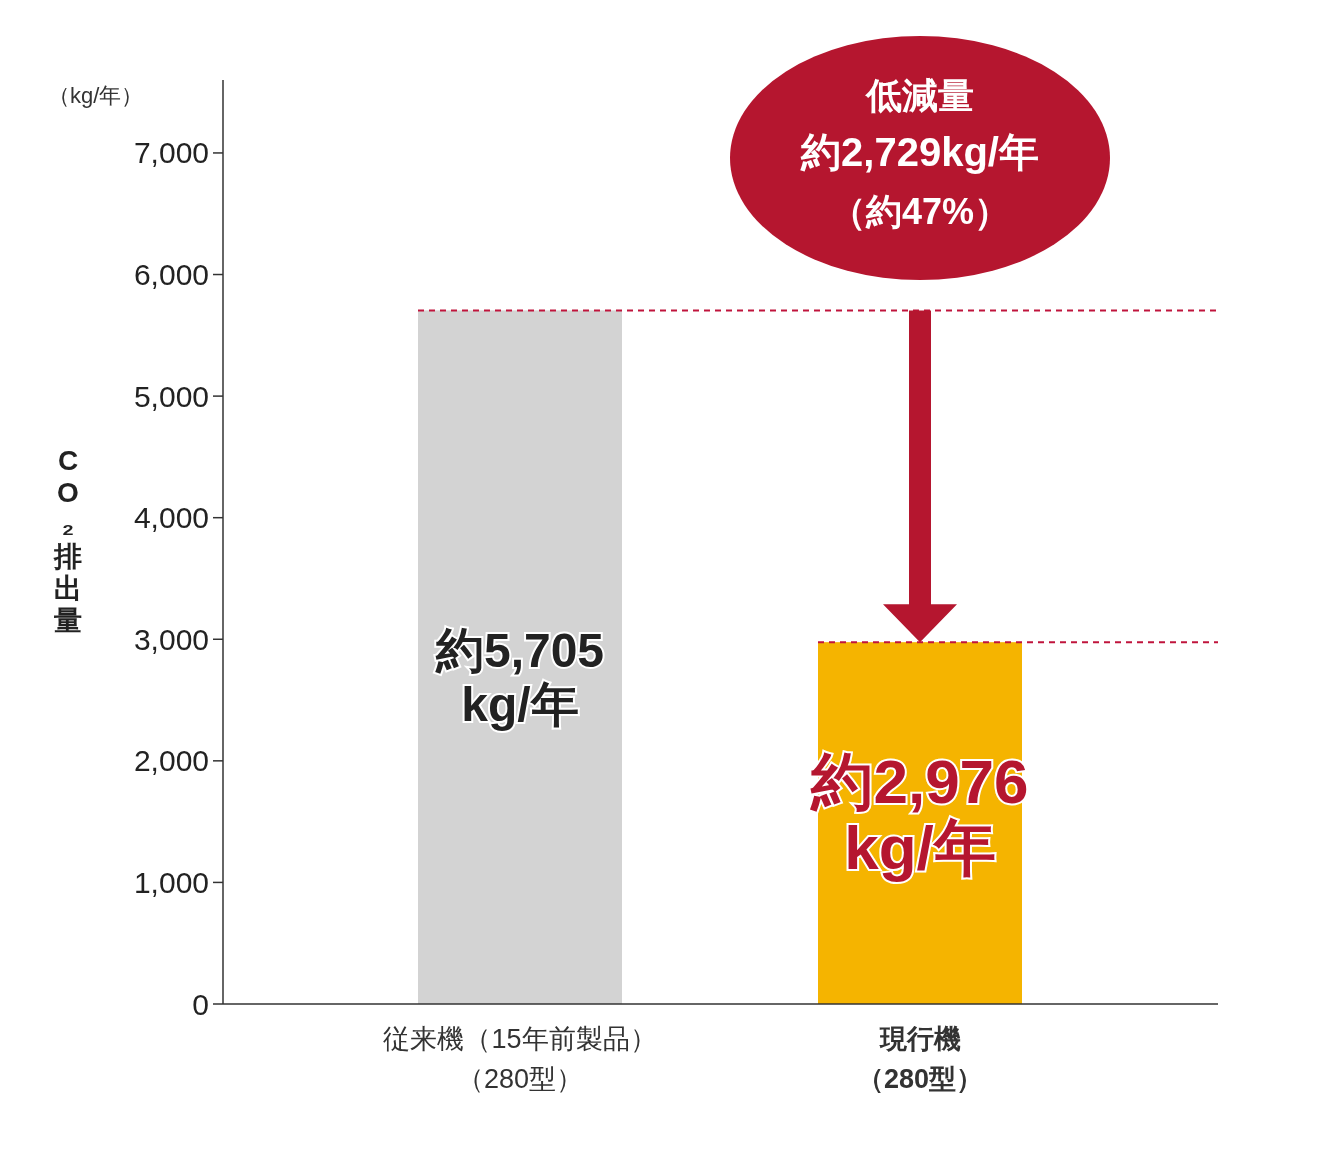  Describe the element at coordinates (171, 518) in the screenshot. I see `y-tick-label: 4,000` at that location.